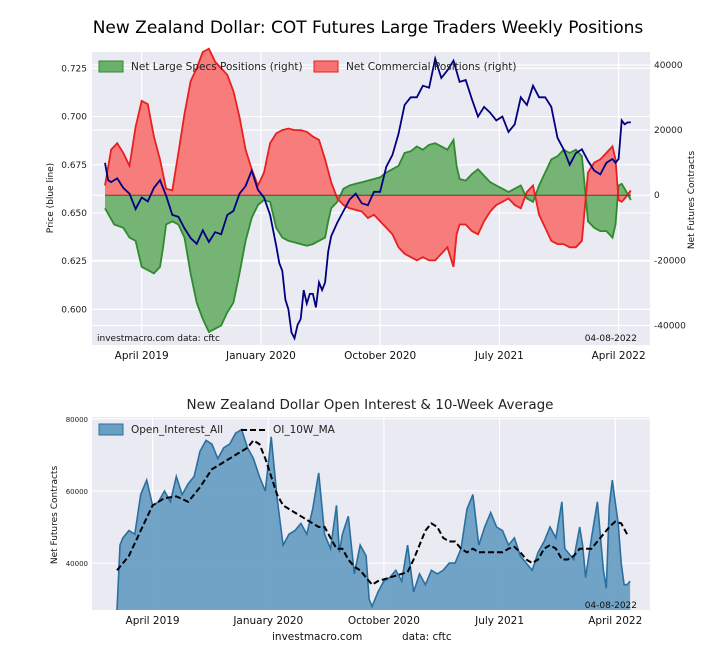  Describe the element at coordinates (77, 420) in the screenshot. I see `chart2-ytick-label: 80000` at that location.